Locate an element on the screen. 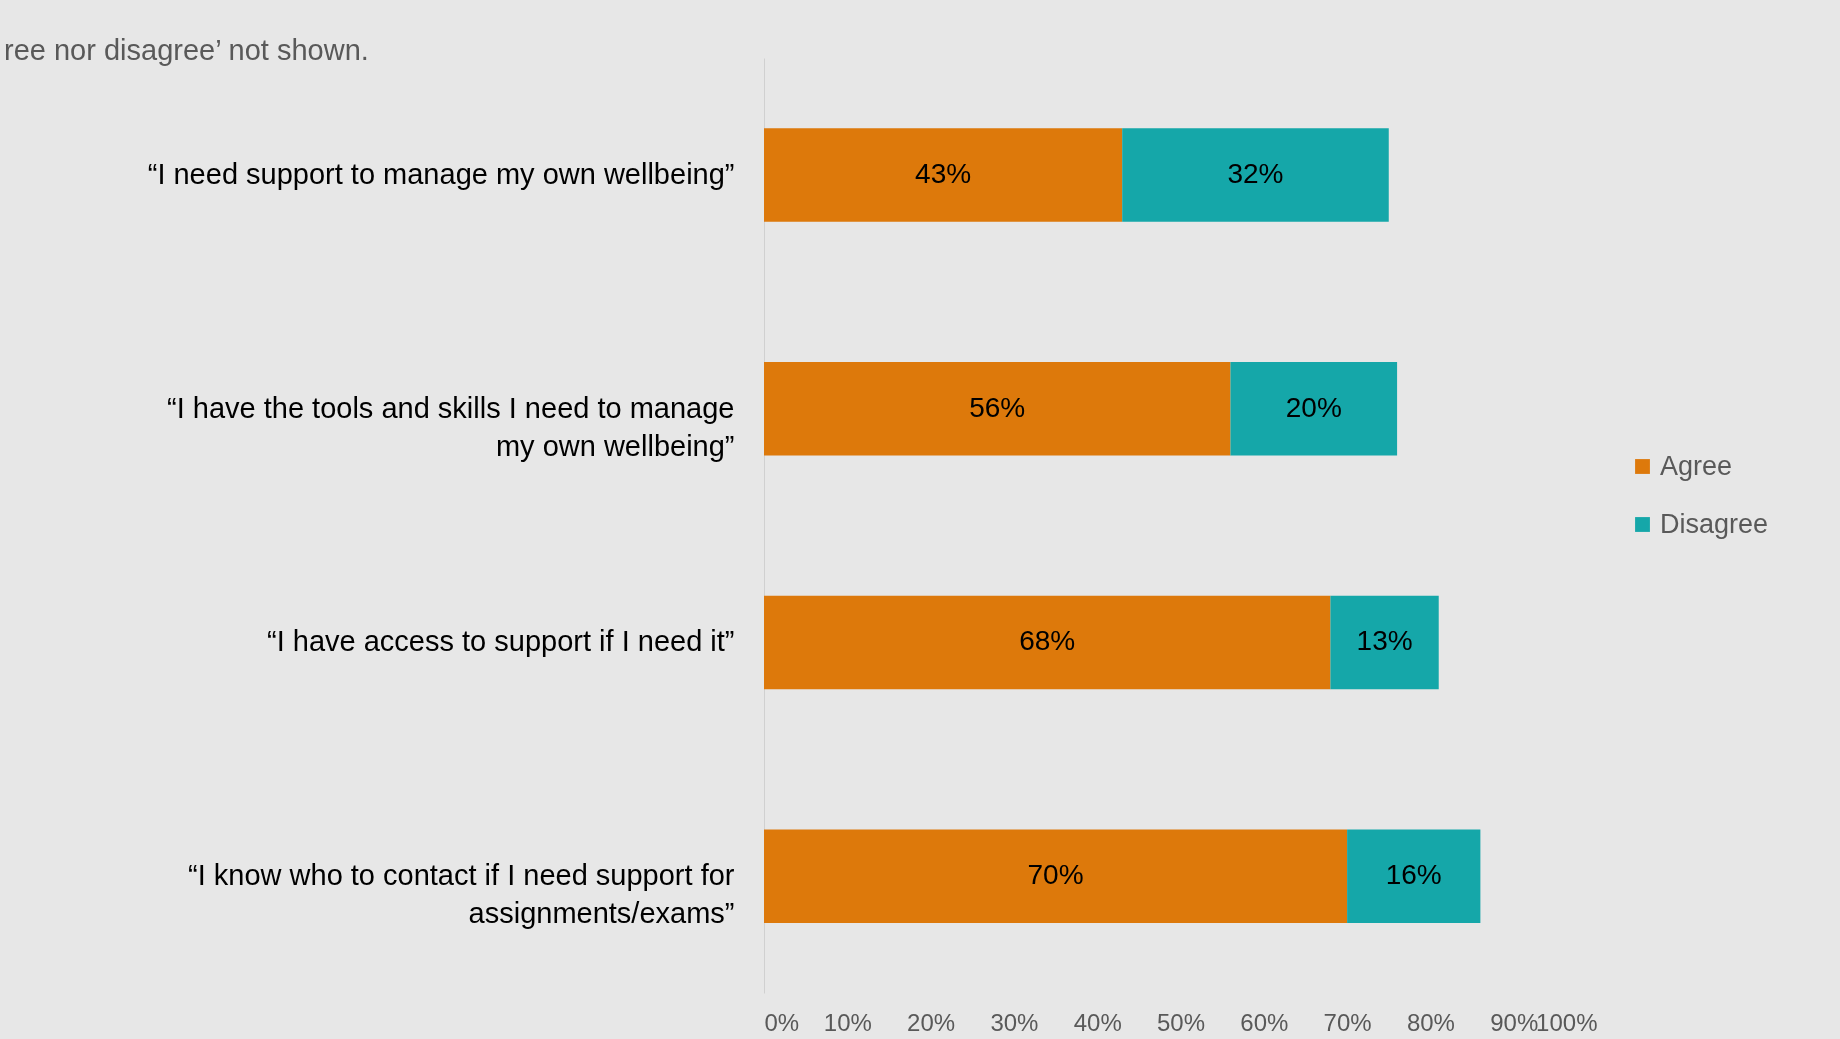 This screenshot has height=1039, width=1840. legend-label: Disagree is located at coordinates (1714, 523).